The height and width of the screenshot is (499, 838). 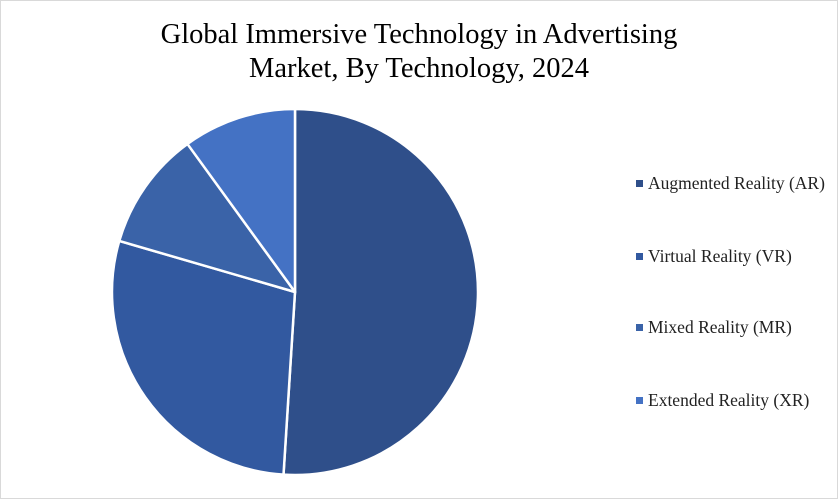 I want to click on chart-title-line-2: Market, By Technology, 2024, so click(x=419, y=68).